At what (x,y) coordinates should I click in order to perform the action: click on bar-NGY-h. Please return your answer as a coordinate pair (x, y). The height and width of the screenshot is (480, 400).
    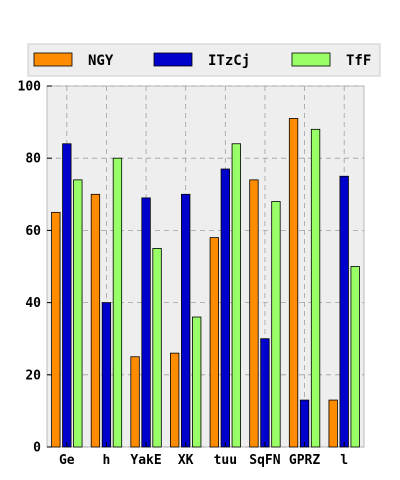
    Looking at the image, I should click on (95, 320).